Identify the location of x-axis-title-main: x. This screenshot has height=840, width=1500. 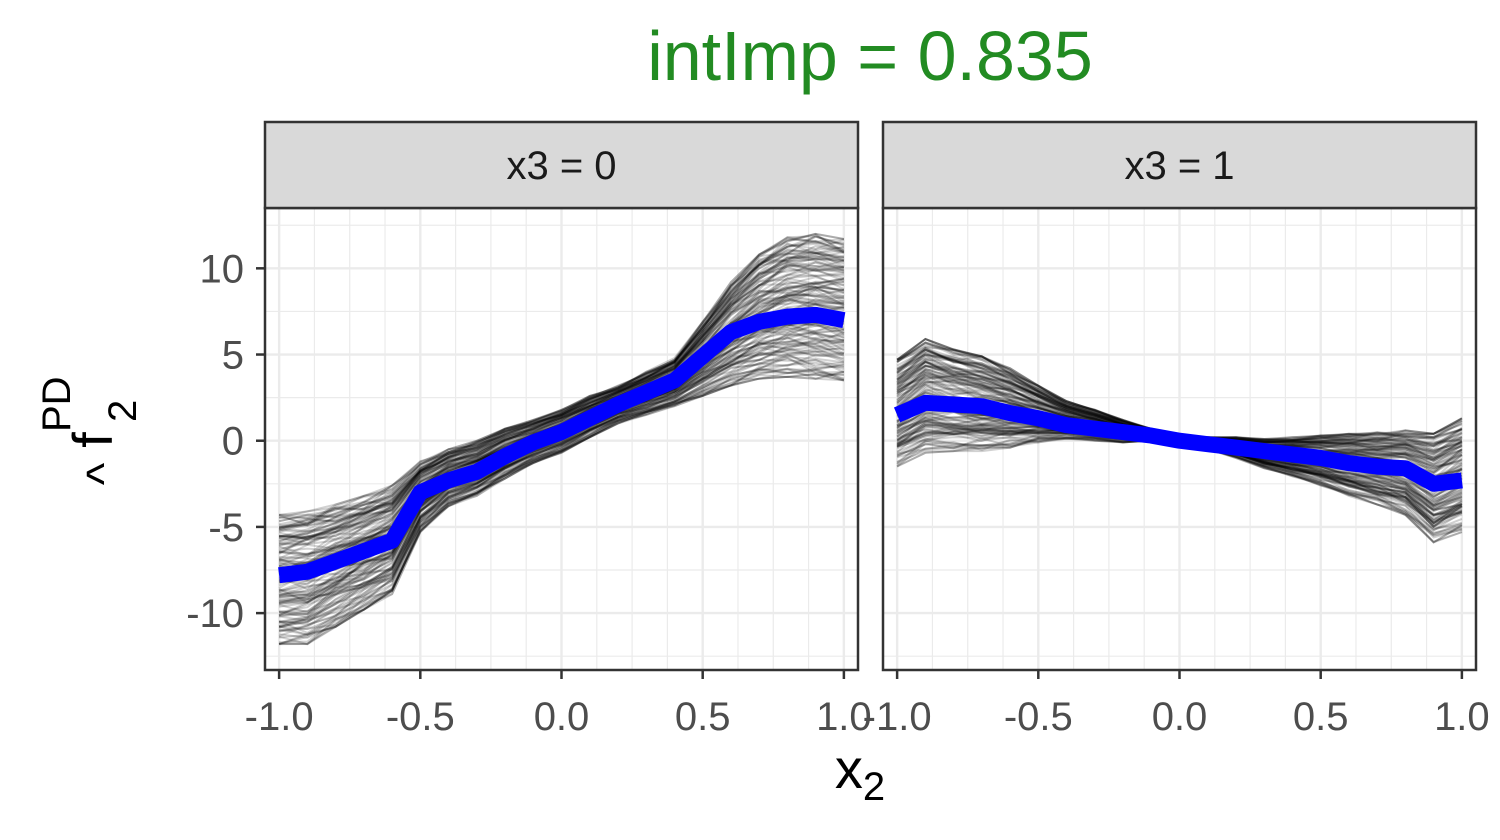
(849, 768).